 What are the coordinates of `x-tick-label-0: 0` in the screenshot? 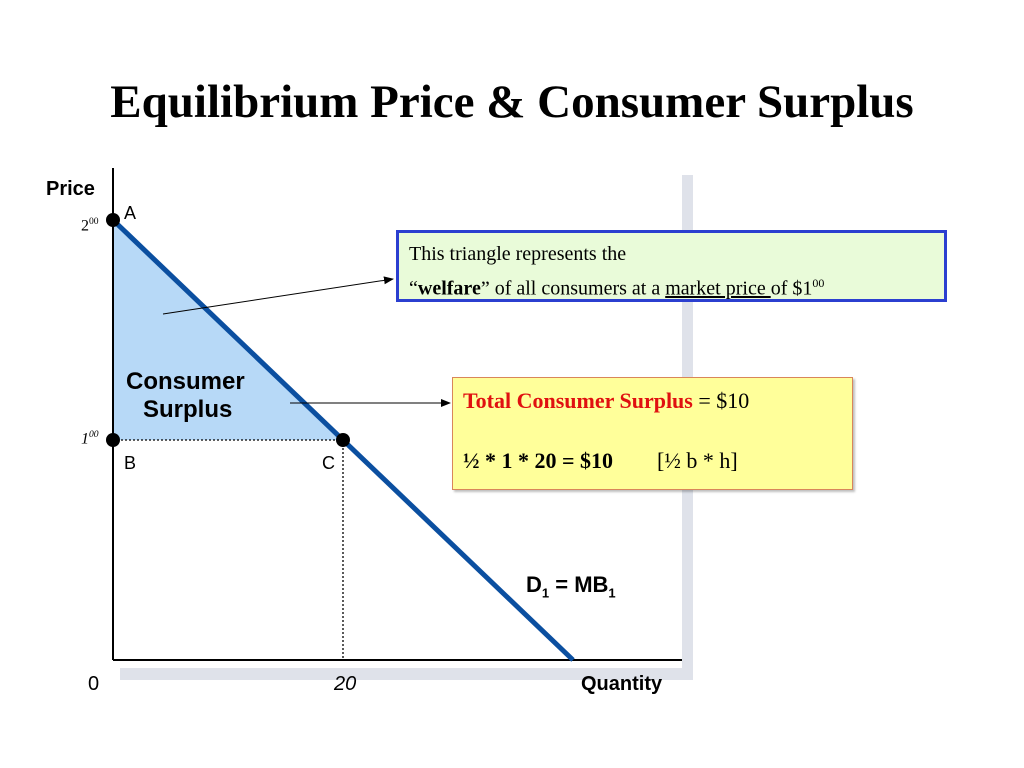 It's located at (94, 684).